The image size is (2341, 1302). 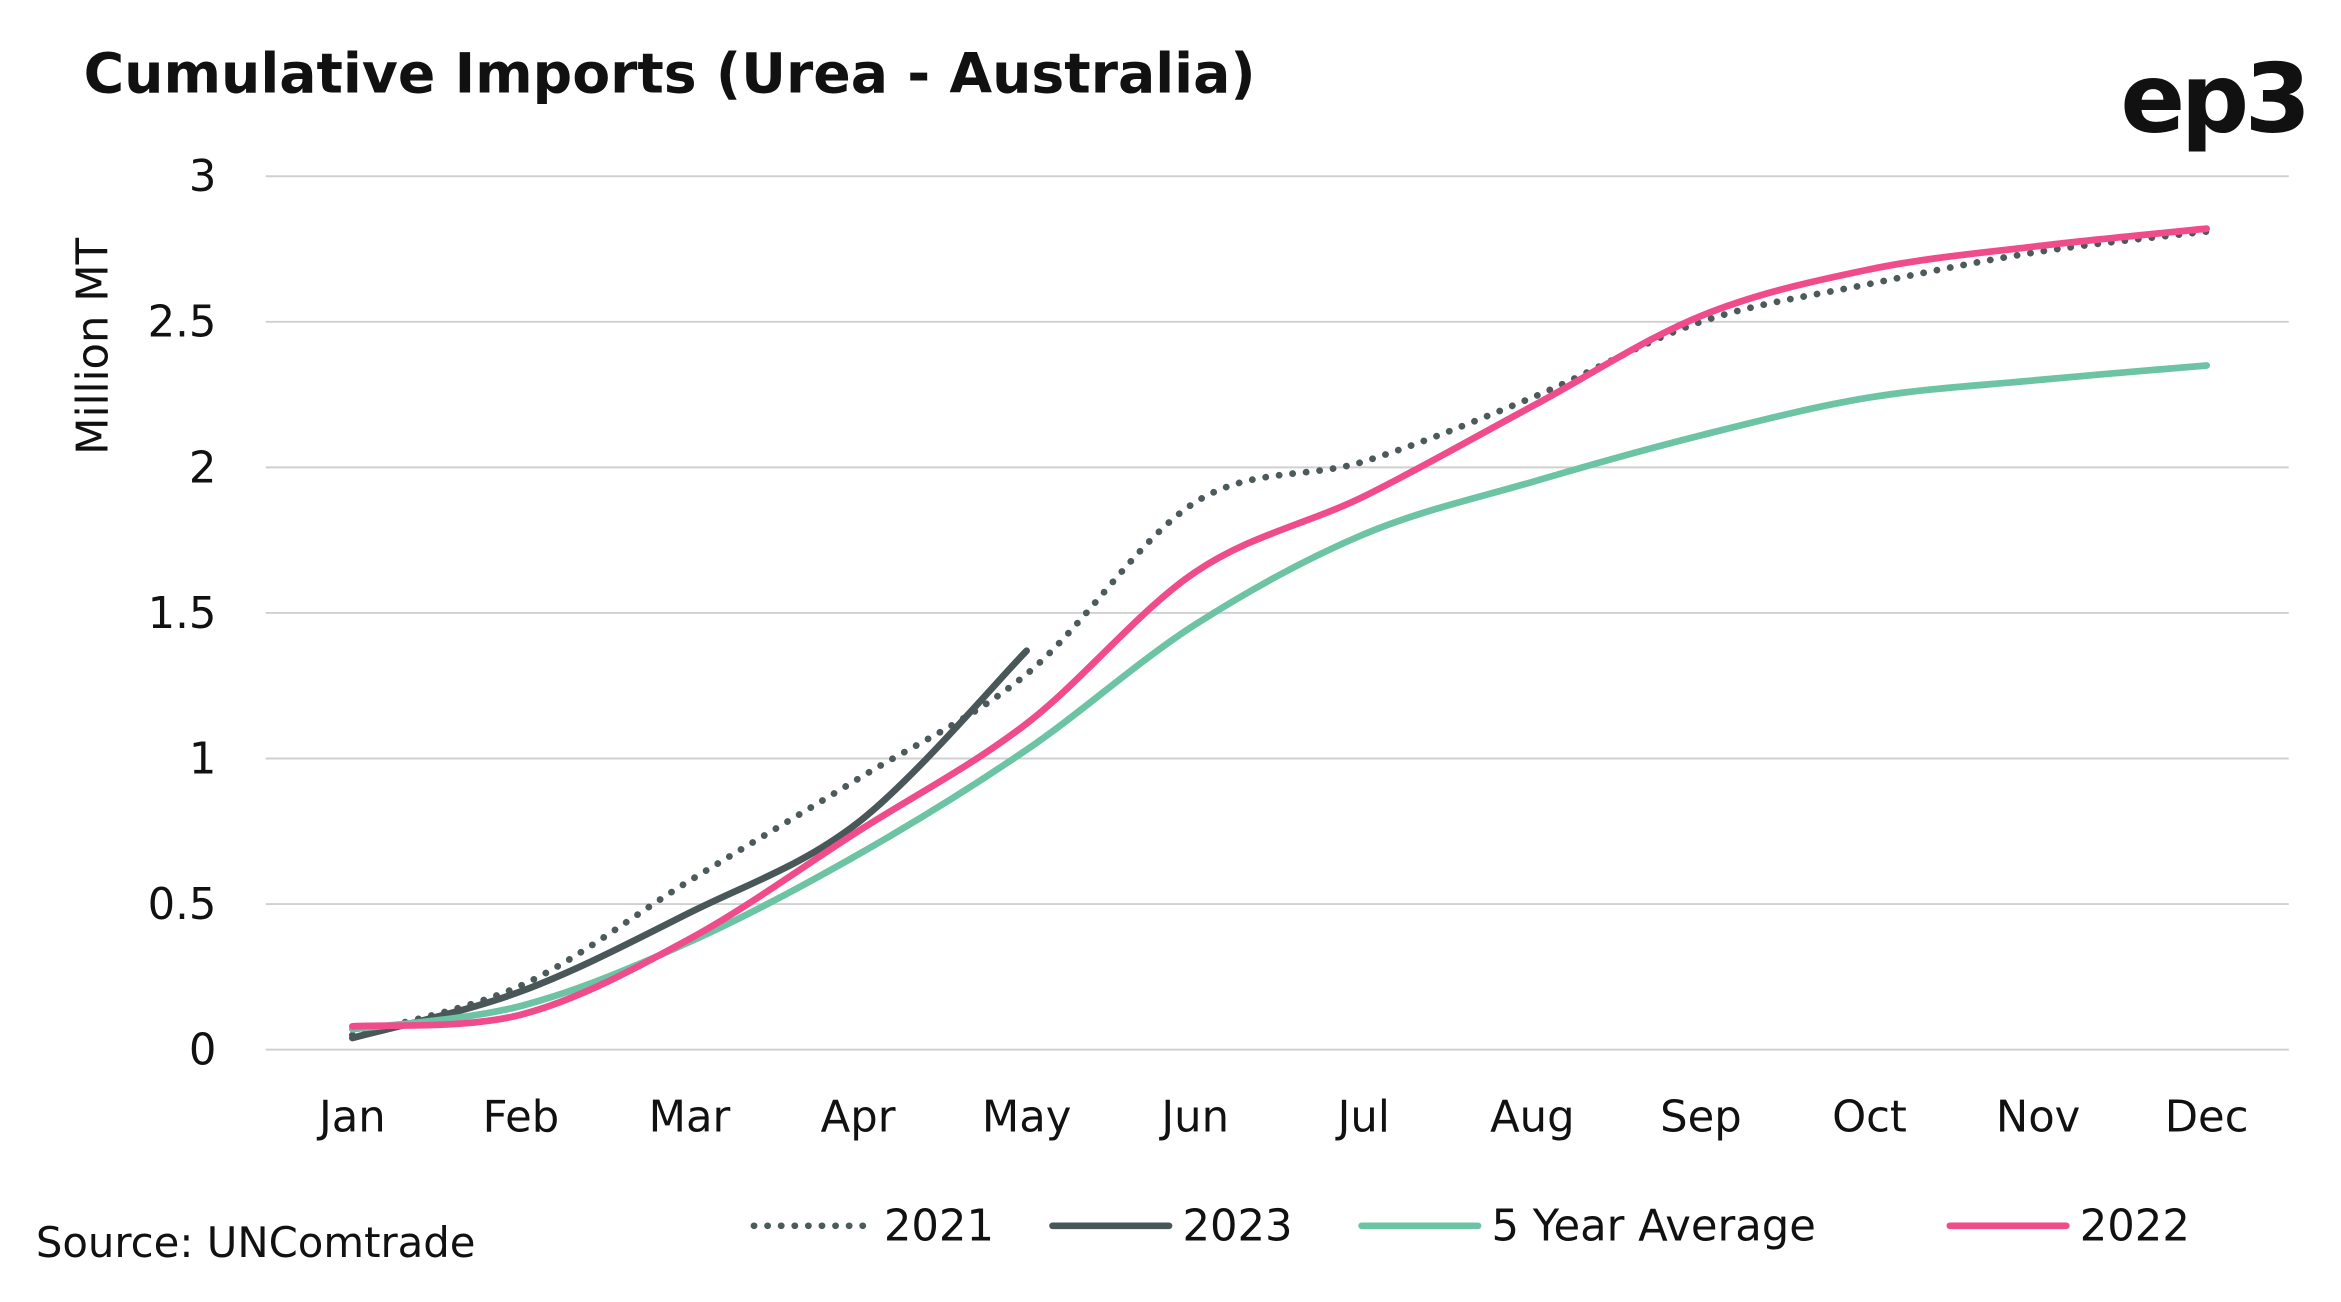 I want to click on x-tick-label: Jul, so click(x=1362, y=1118).